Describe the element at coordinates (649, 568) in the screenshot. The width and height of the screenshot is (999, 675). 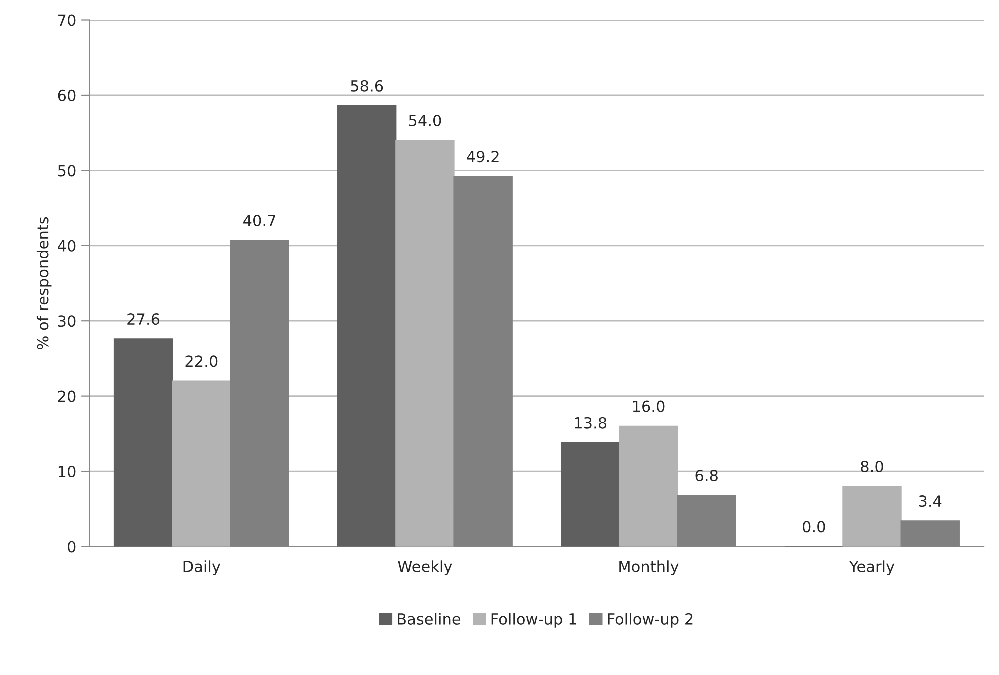
I see `x-tick-label: Monthly` at that location.